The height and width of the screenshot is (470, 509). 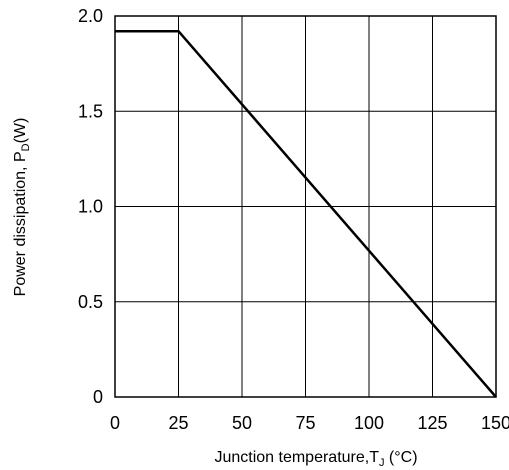 I want to click on x-axis-title: Junction temperature,TJ (°C), so click(x=315, y=459).